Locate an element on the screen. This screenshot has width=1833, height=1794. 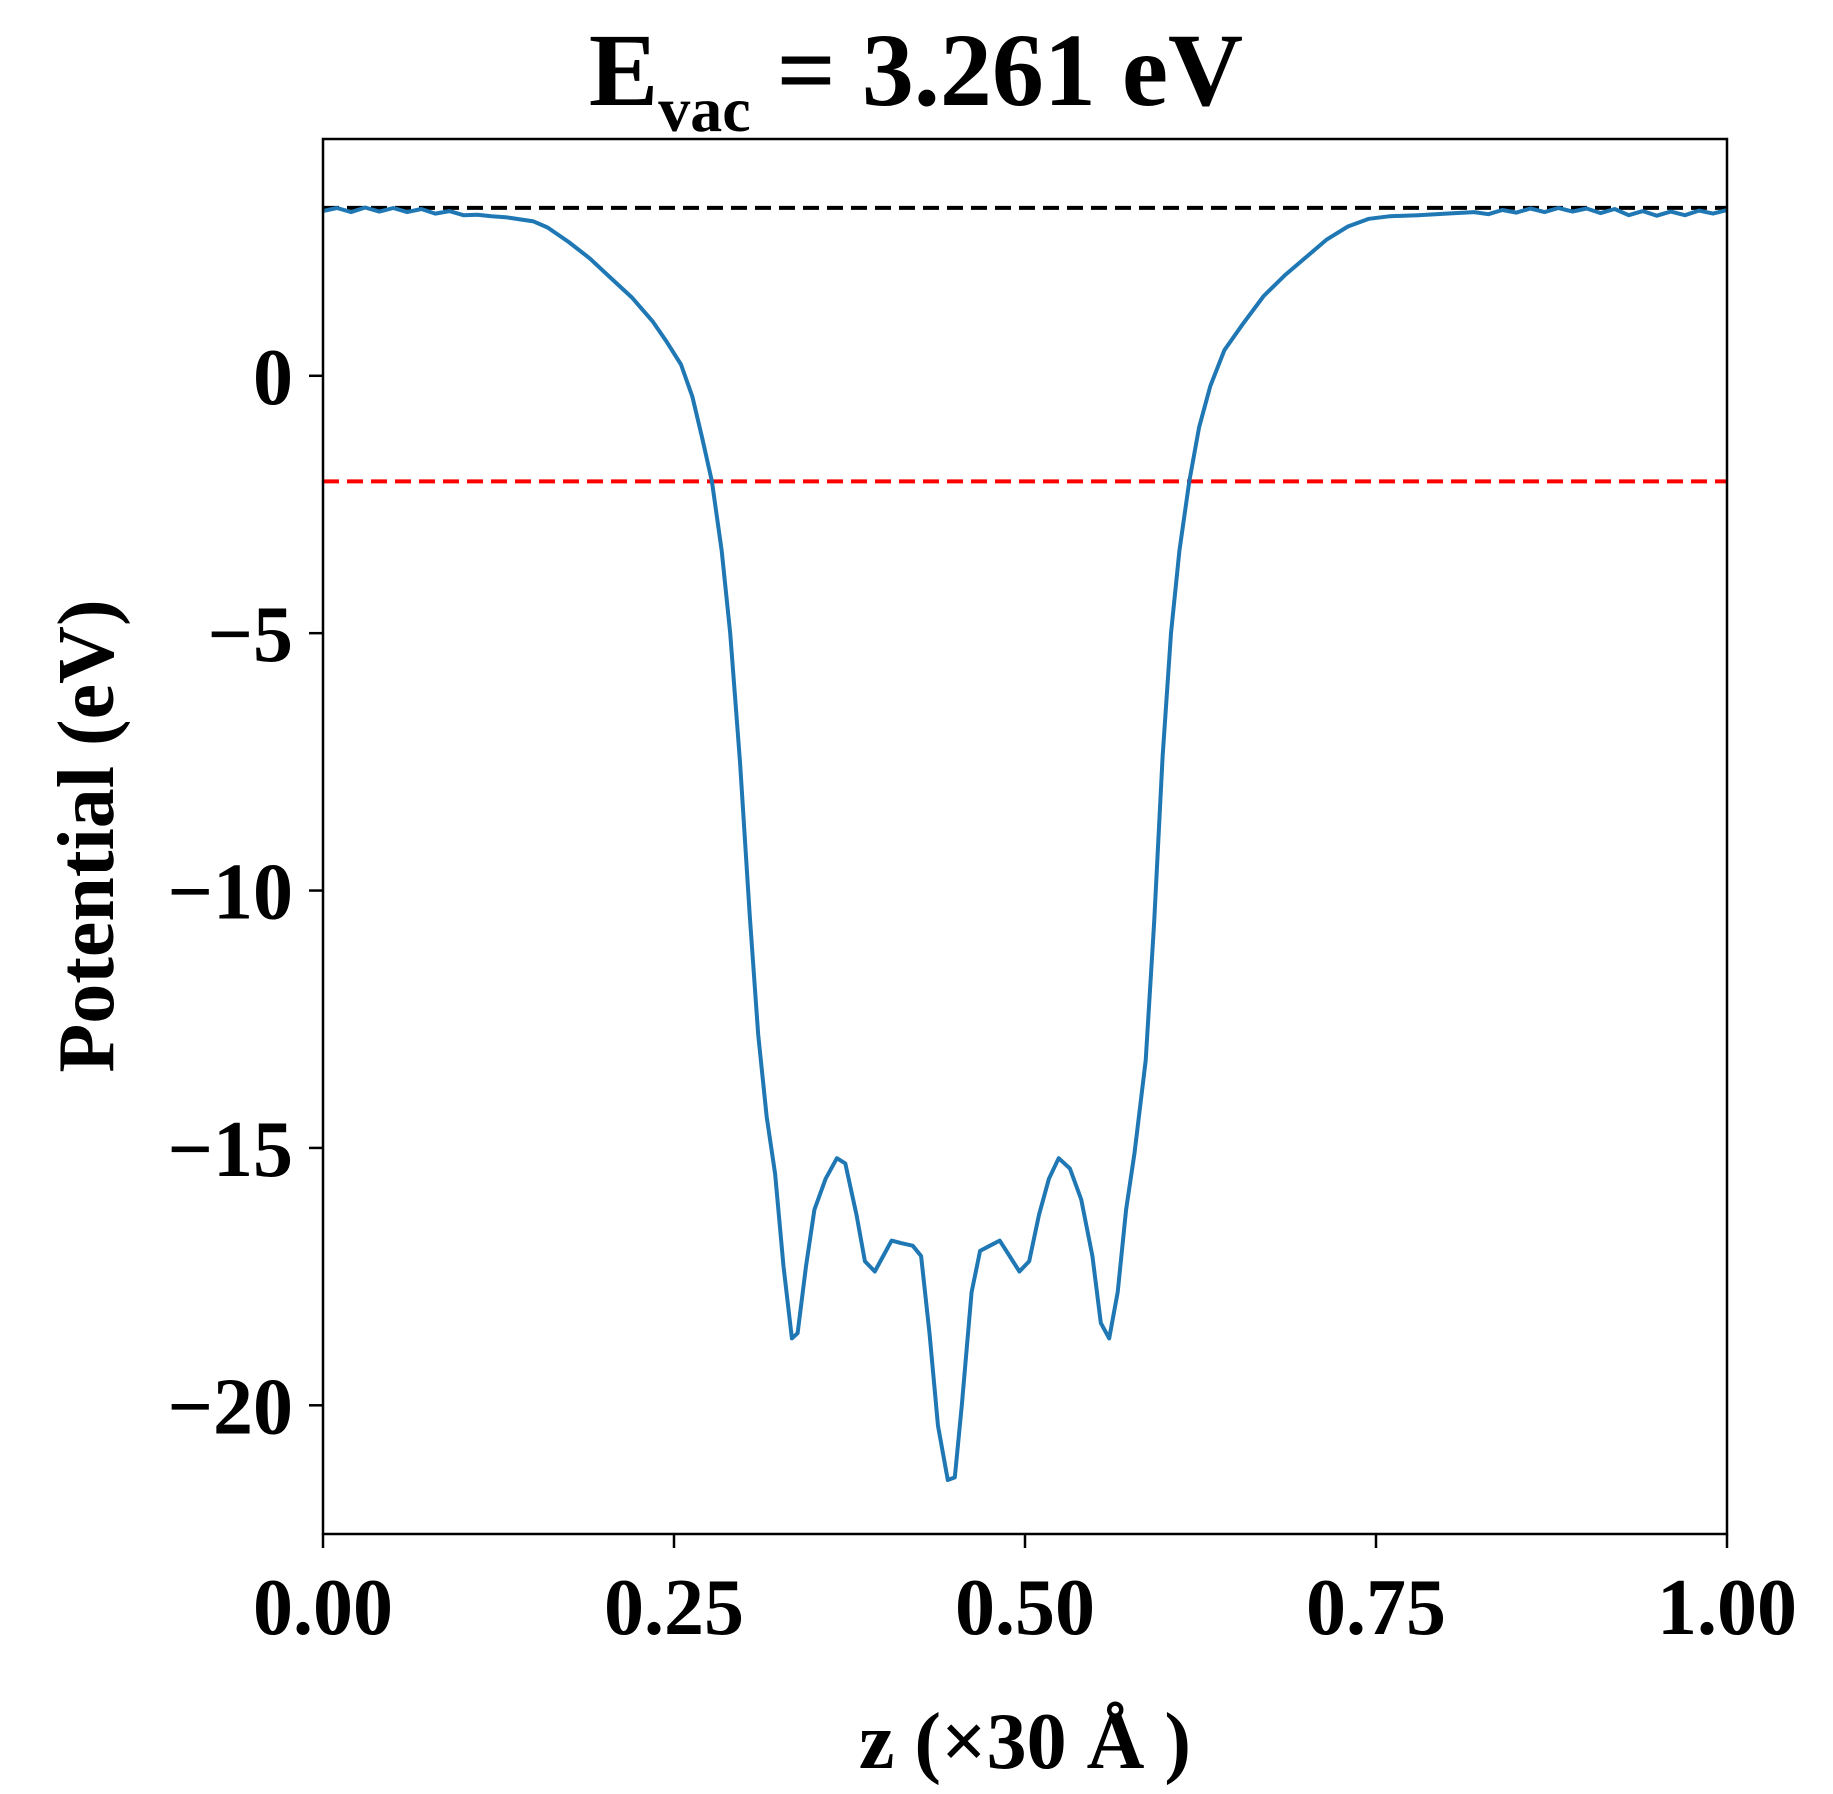
x-axis-label: z (×30 Å ) is located at coordinates (1025, 1742).